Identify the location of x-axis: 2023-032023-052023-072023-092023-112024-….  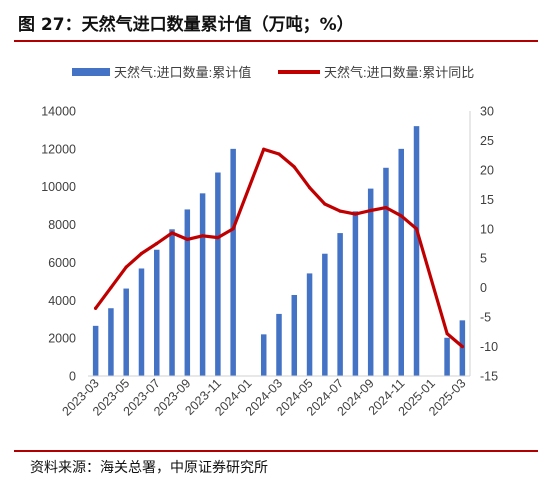
(264, 397).